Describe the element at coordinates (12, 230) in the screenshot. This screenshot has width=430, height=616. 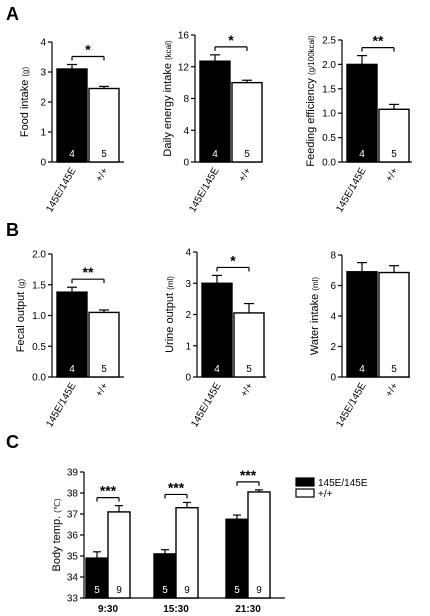
I see `panel-letter-b: B` at that location.